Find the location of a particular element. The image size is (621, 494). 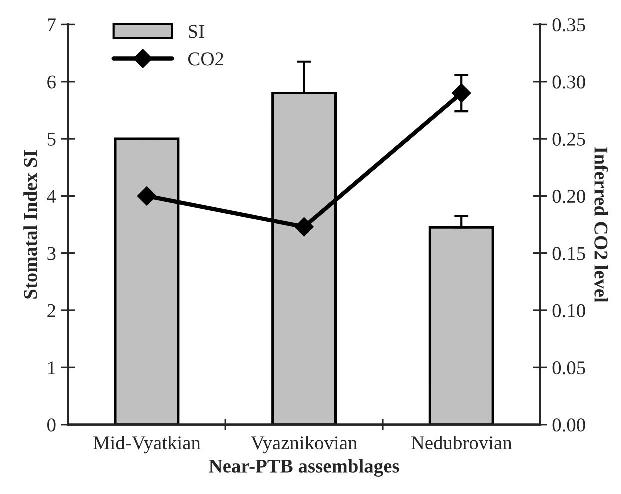

x-tick-label: Mid-Vyatkian is located at coordinates (147, 445).